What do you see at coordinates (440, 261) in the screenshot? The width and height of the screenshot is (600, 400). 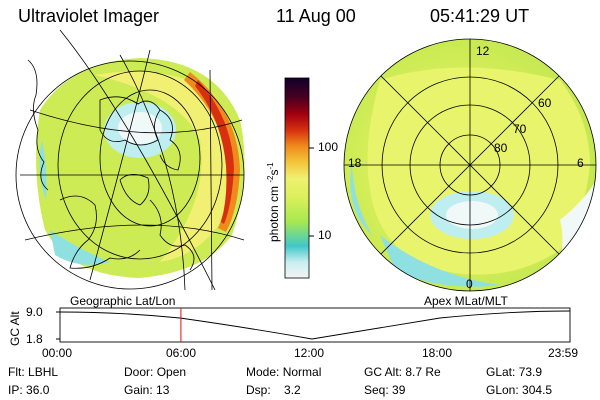 I see `nightside-cyan` at bounding box center [440, 261].